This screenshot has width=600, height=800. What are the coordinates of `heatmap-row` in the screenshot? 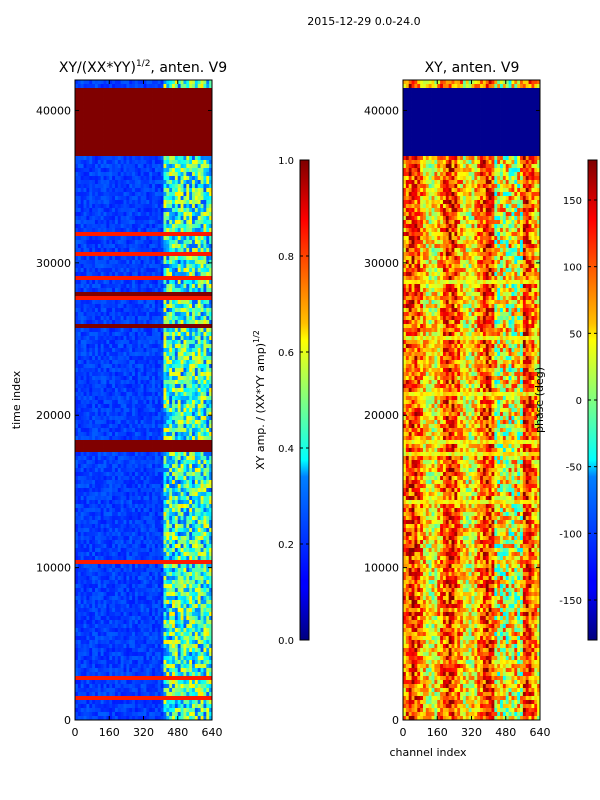 It's located at (144, 138).